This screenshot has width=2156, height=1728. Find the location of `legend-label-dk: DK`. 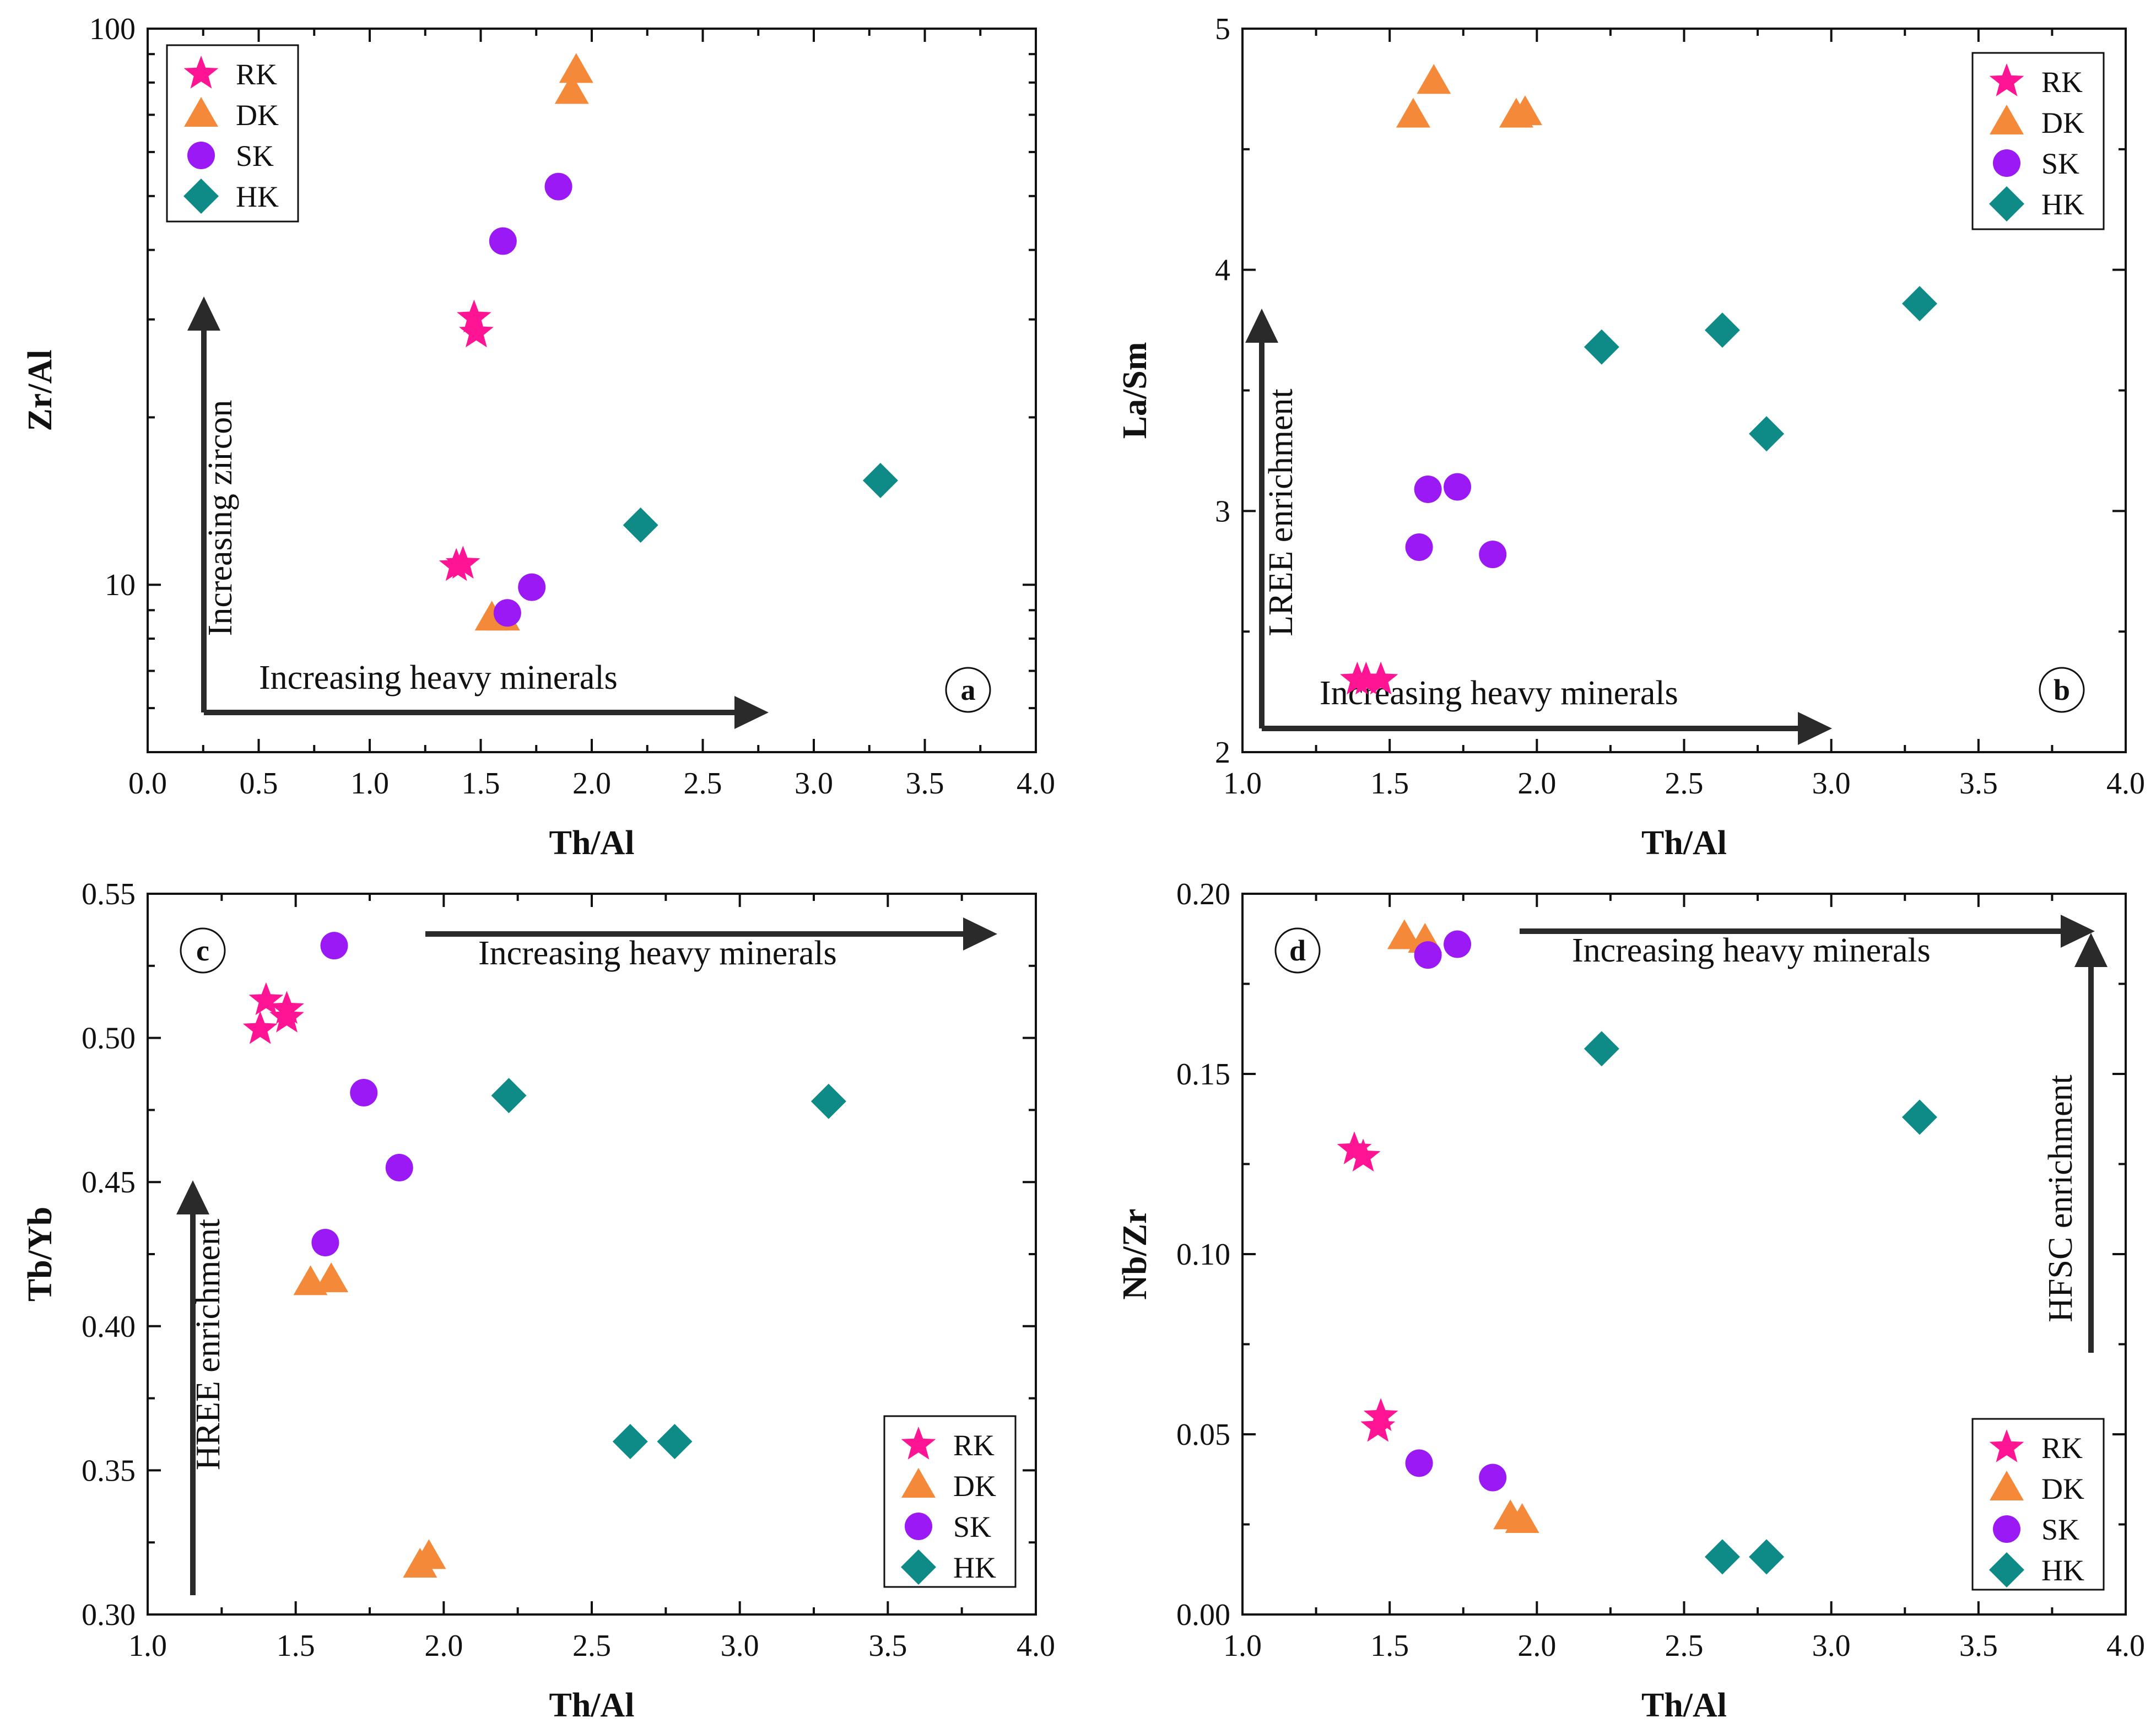

legend-label-dk: DK is located at coordinates (257, 115).